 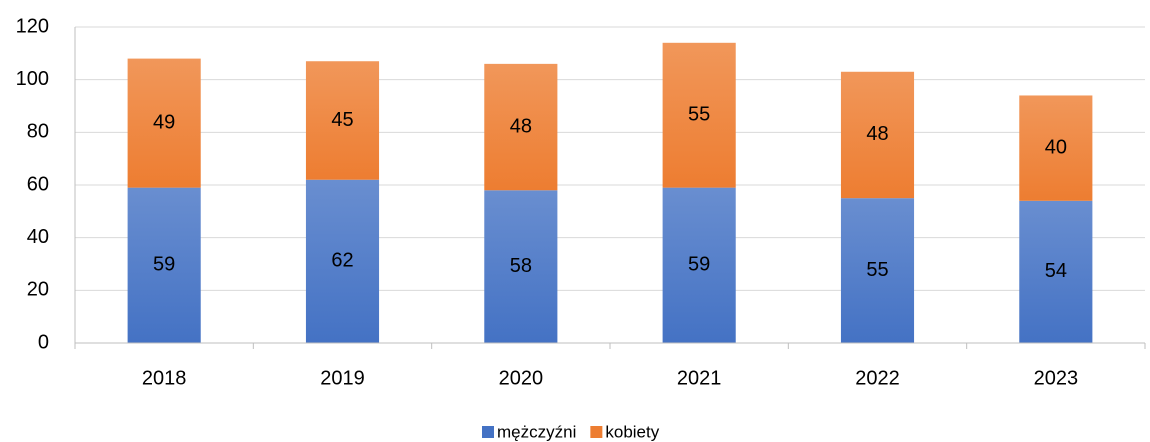 I want to click on value-label: 40, so click(x=1056, y=147).